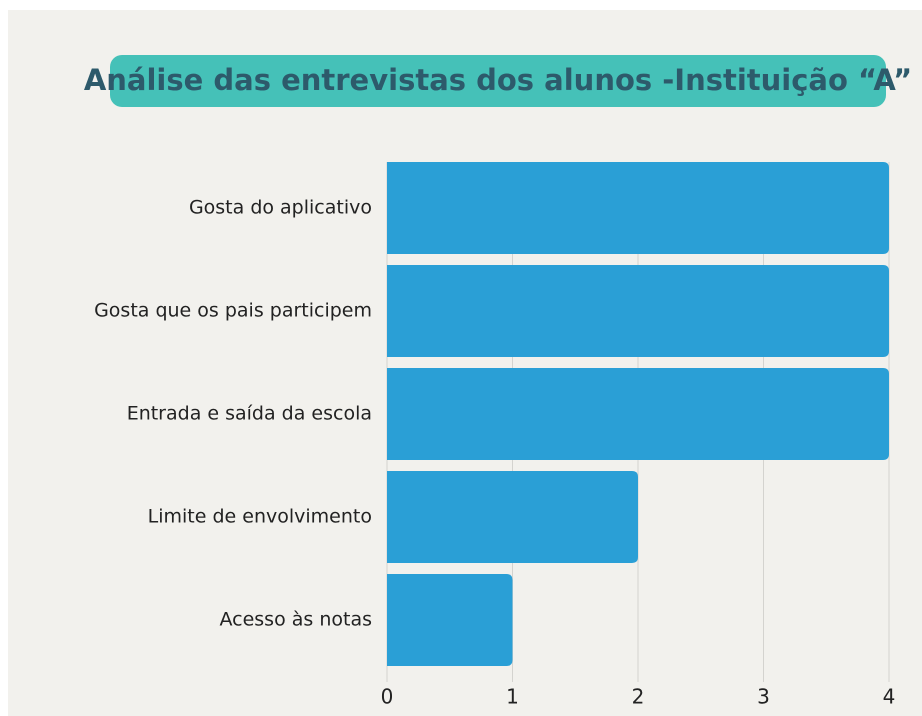 This screenshot has height=716, width=922. I want to click on x-tick-label: 4, so click(889, 697).